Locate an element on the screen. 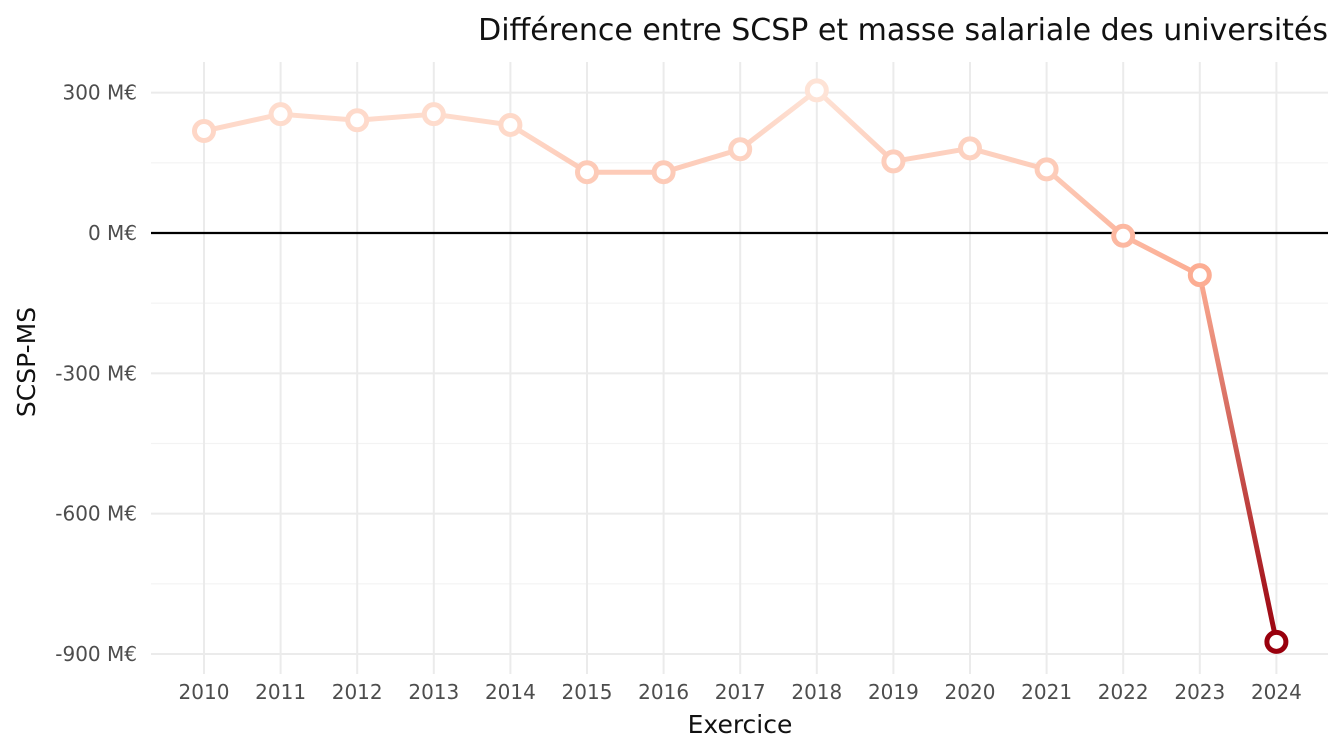 The height and width of the screenshot is (756, 1344). data-point-2022 is located at coordinates (1123, 235).